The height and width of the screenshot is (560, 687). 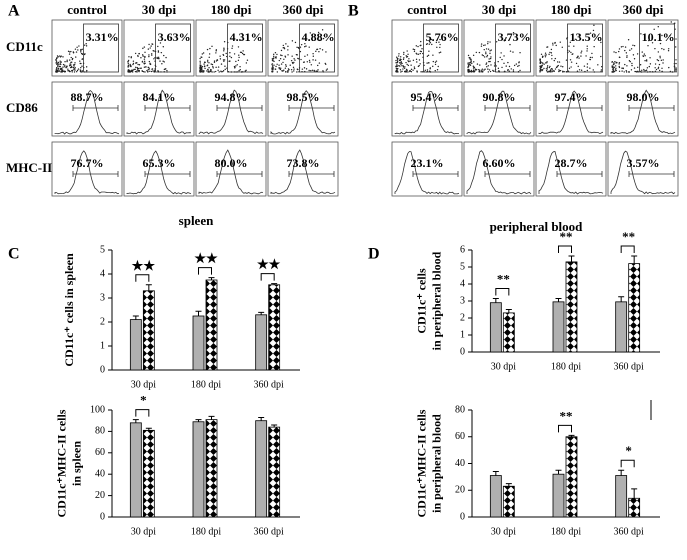 I want to click on histogram, so click(x=571, y=173).